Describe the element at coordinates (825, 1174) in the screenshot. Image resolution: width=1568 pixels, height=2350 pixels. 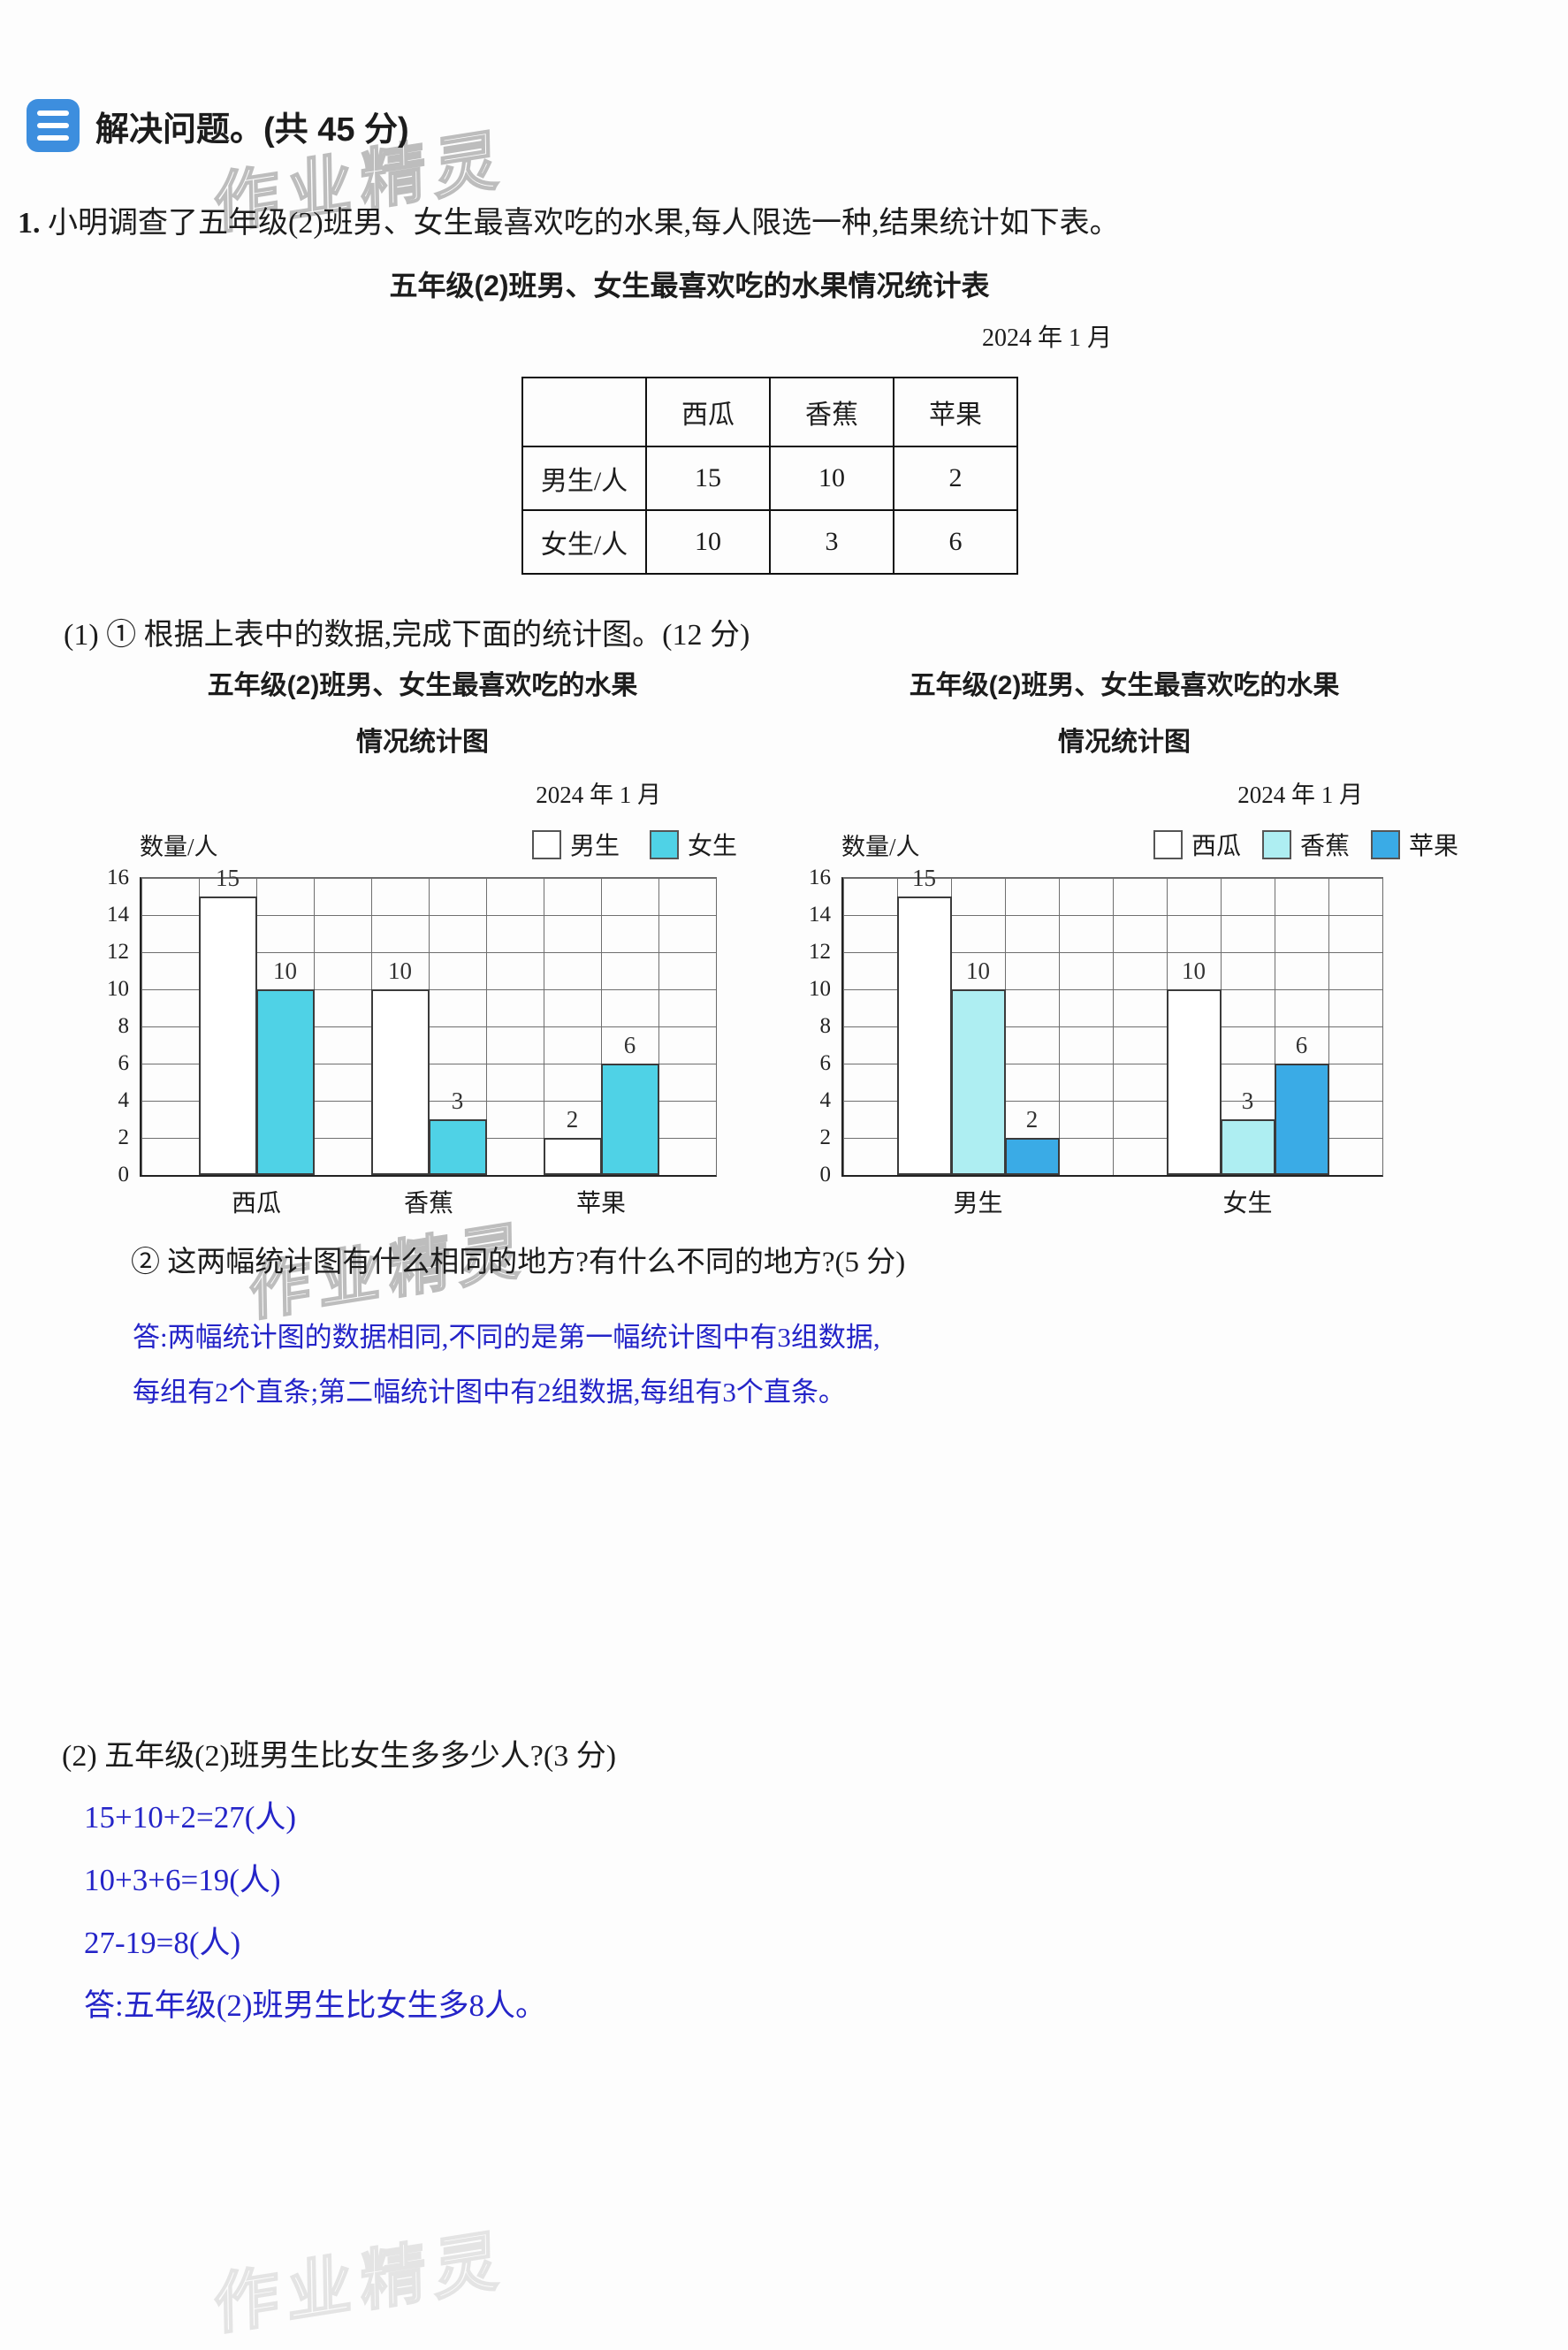
I see `y-tick-label: 0` at that location.